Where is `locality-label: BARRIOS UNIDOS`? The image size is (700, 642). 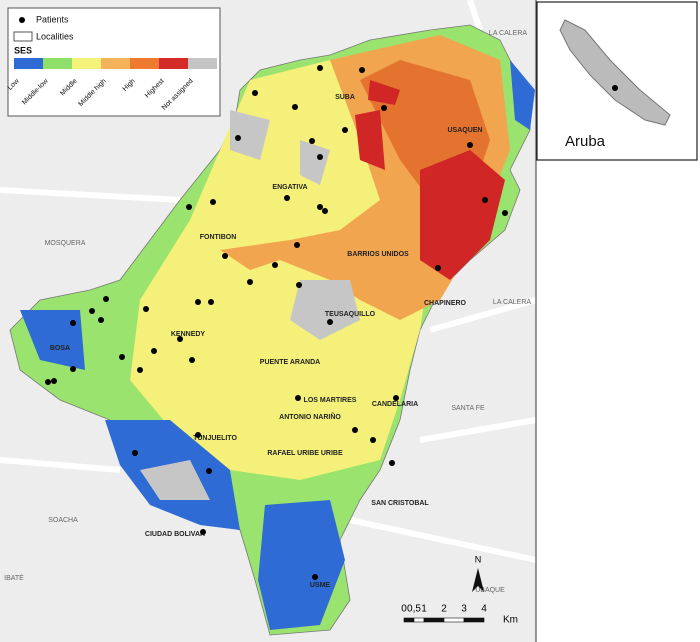 locality-label: BARRIOS UNIDOS is located at coordinates (378, 254).